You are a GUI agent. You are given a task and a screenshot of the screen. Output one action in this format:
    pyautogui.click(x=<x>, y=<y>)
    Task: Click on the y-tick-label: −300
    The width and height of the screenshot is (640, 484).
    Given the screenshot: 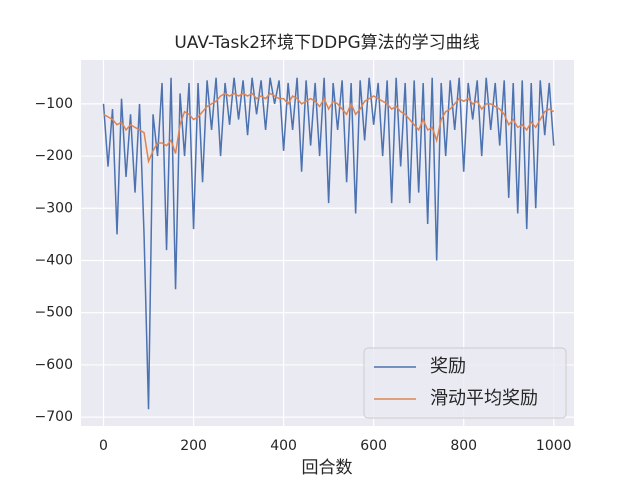 What is the action you would take?
    pyautogui.click(x=54, y=208)
    